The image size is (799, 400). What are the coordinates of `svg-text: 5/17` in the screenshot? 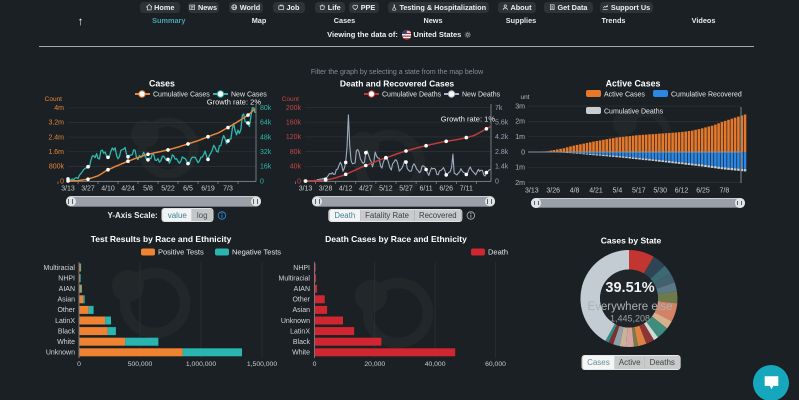 It's located at (639, 191).